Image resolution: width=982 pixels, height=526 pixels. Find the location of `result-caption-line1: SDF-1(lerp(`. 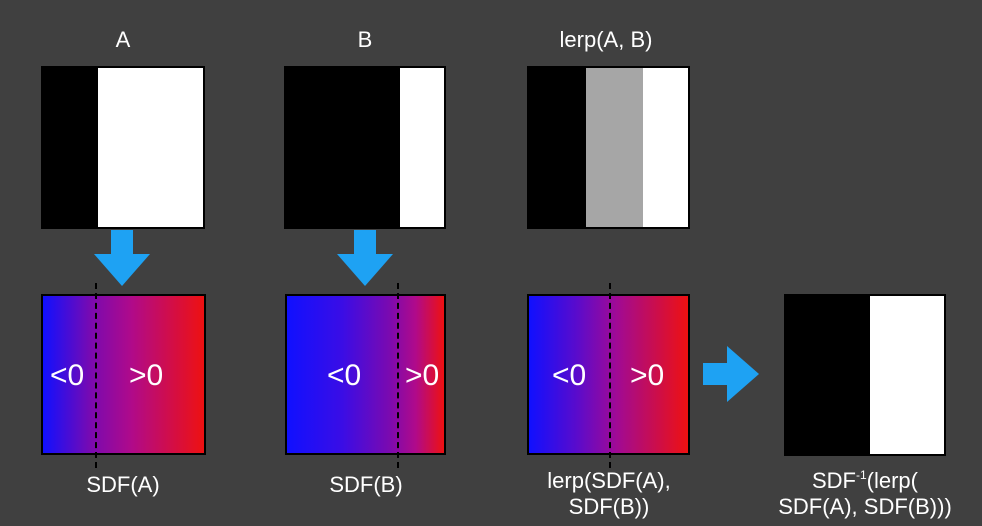

result-caption-line1: SDF-1(lerp( is located at coordinates (865, 481).